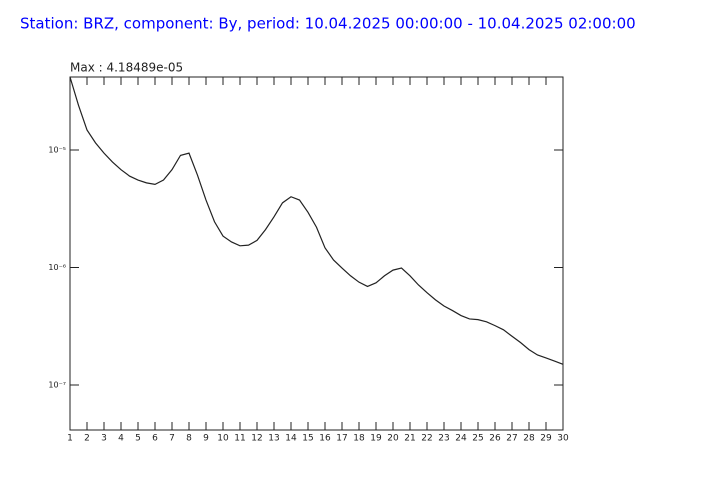 The height and width of the screenshot is (496, 701). I want to click on x-tick-label: 1, so click(70, 439).